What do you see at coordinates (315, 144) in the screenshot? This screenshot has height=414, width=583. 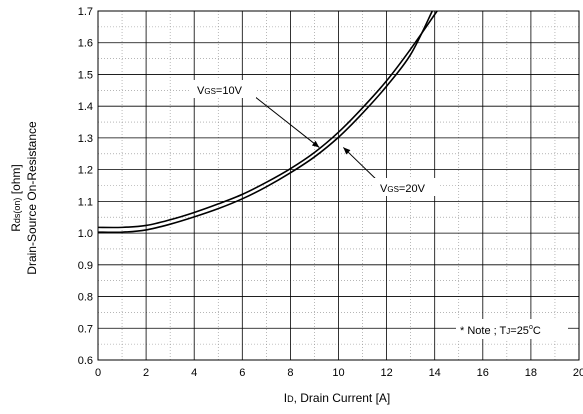 I see `annotation-vgs-10v-arrowhead` at bounding box center [315, 144].